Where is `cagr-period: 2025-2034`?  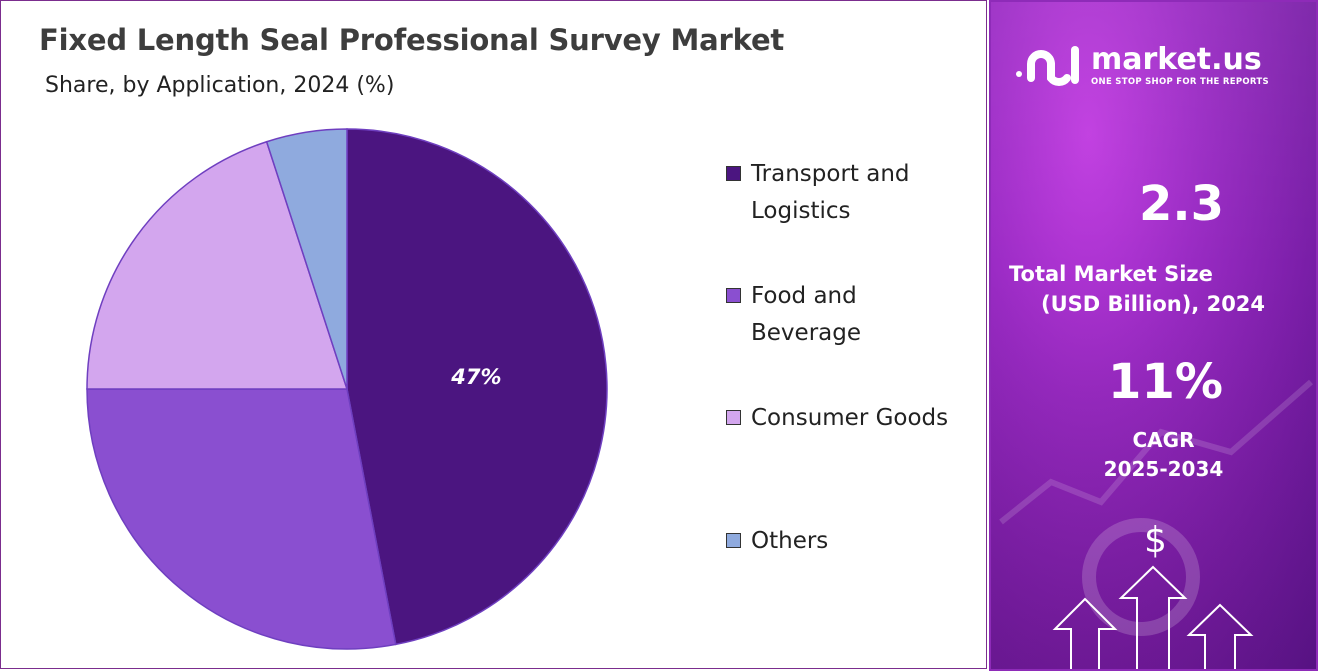 cagr-period: 2025-2034 is located at coordinates (1163, 469).